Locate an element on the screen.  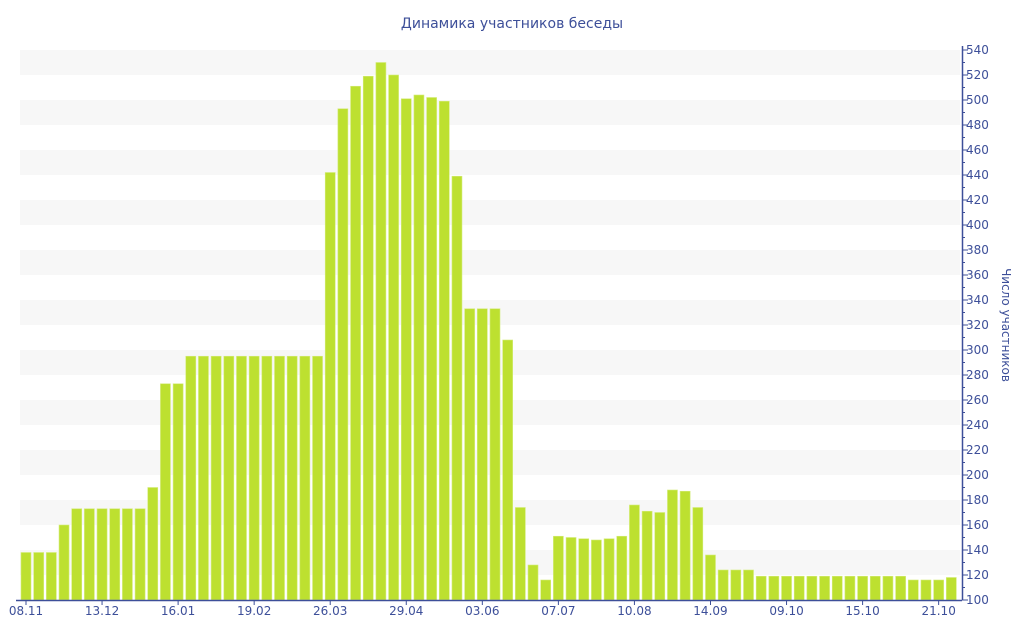
x-tick-label: 21.10 is located at coordinates (938, 611).